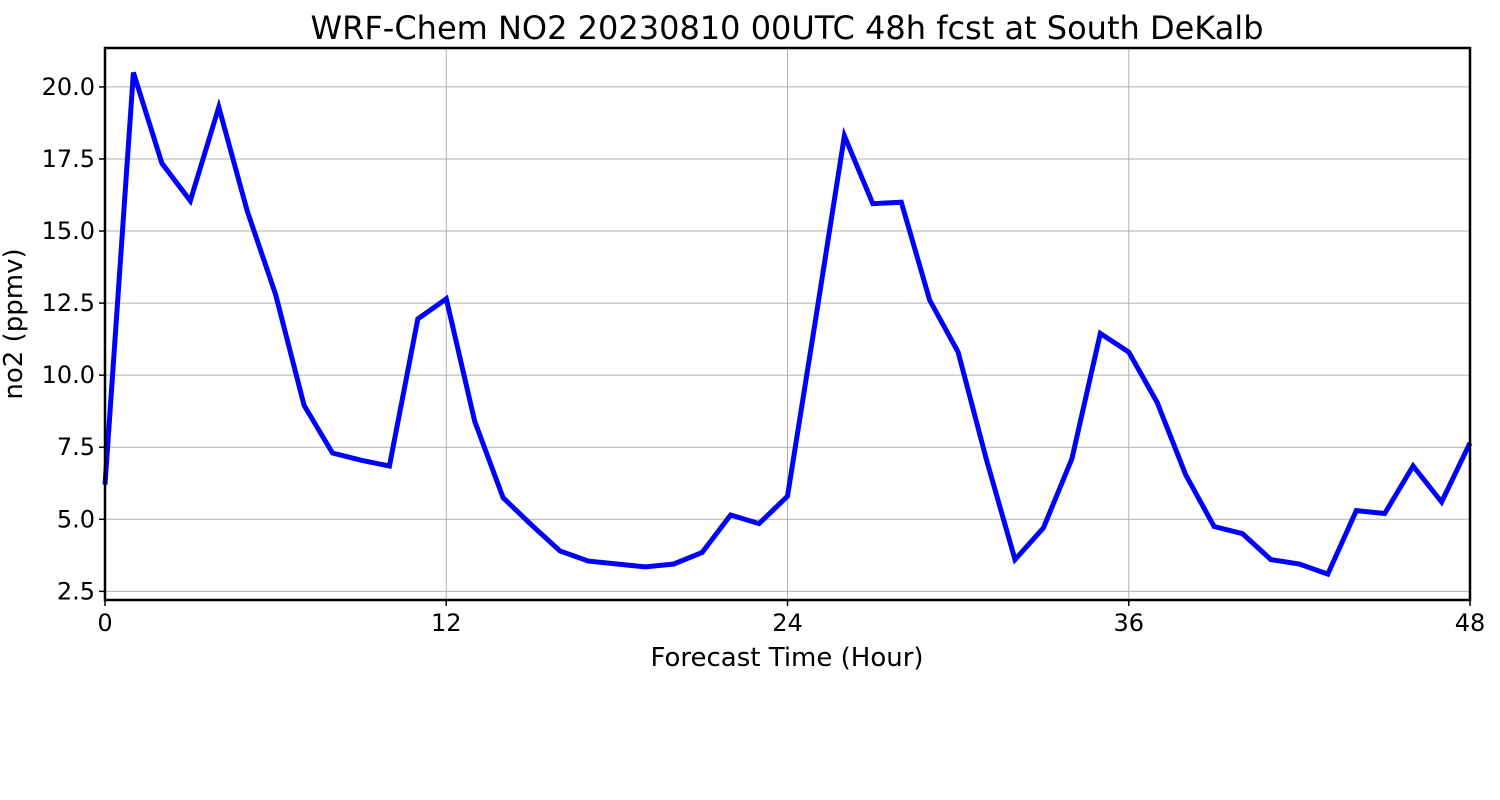  What do you see at coordinates (76, 591) in the screenshot?
I see `y-tick-label: 2.5` at bounding box center [76, 591].